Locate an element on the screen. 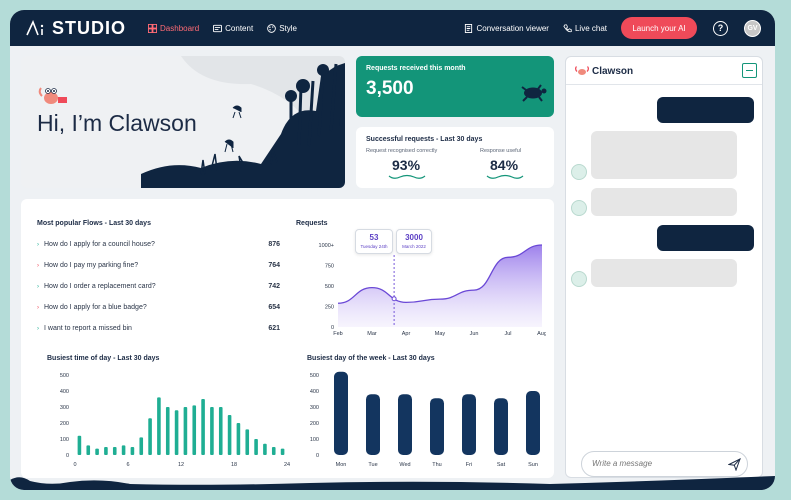 The width and height of the screenshot is (791, 500). welcome-card: Hi, I’m Clawson is located at coordinates (183, 122).